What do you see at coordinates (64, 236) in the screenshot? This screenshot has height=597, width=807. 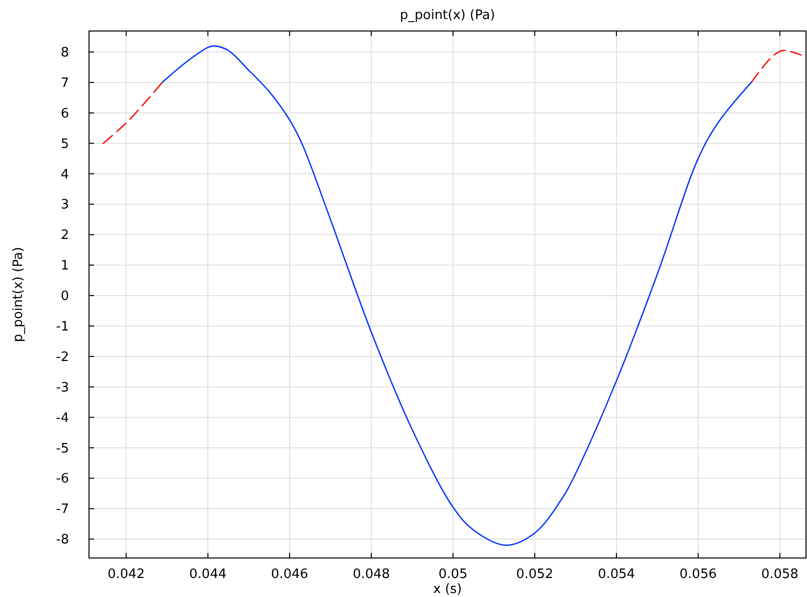 I see `y-tick-label: 2` at bounding box center [64, 236].